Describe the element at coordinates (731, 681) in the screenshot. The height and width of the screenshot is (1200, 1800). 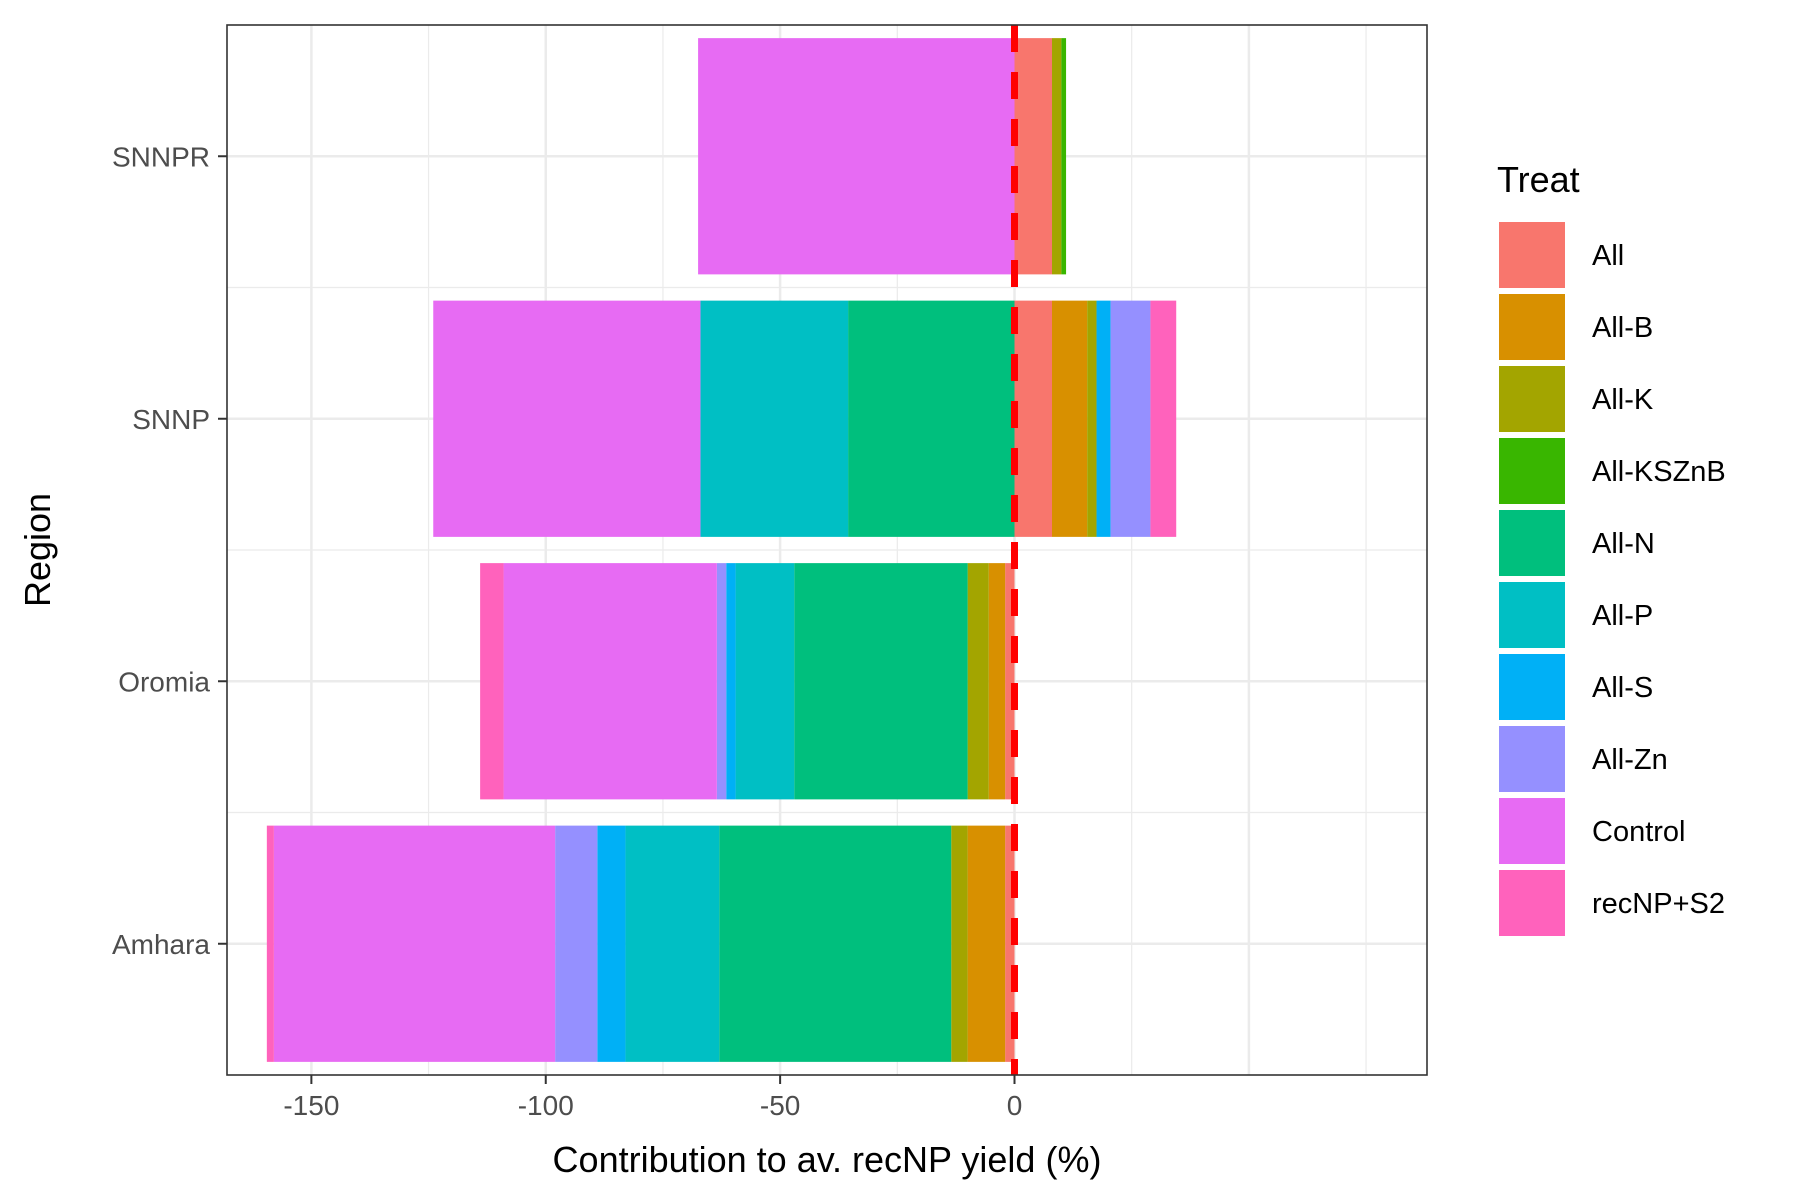
I see `bar-oromia-all-s` at that location.